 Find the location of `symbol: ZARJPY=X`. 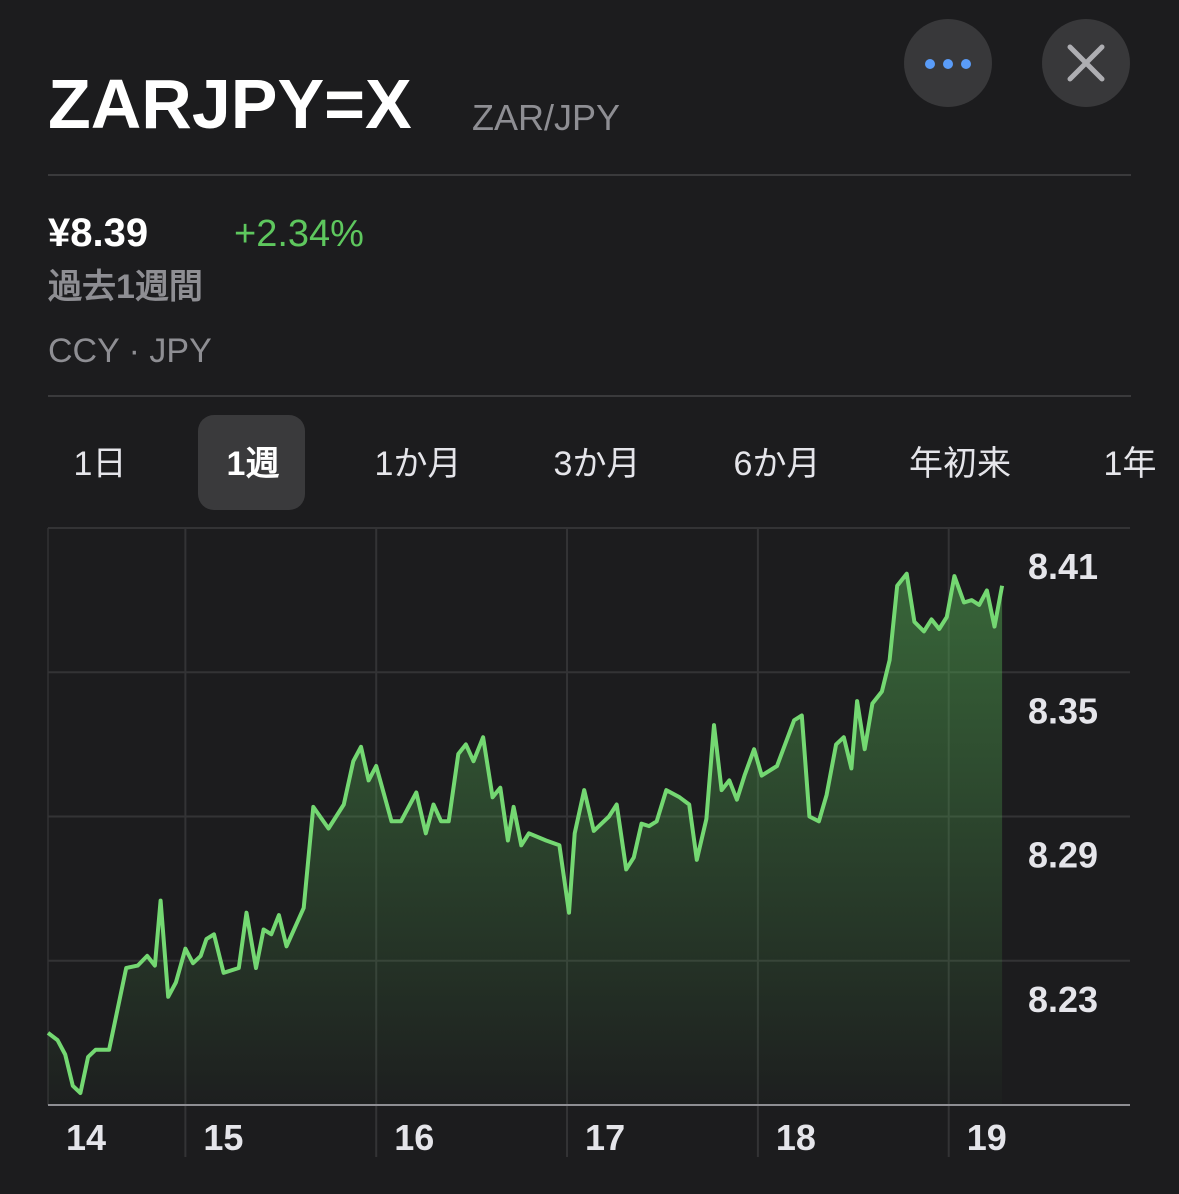

symbol: ZARJPY=X is located at coordinates (230, 104).